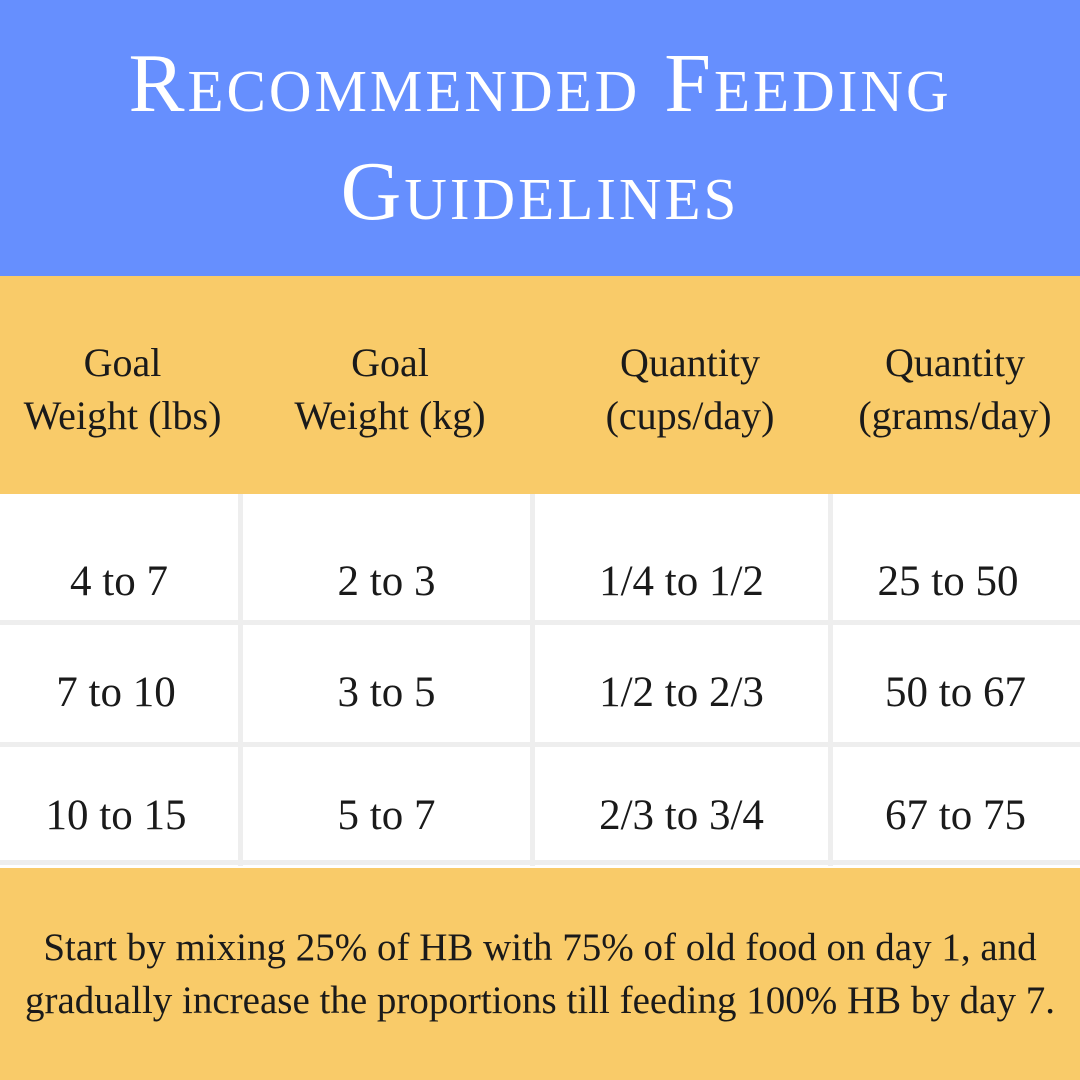 Image resolution: width=1080 pixels, height=1080 pixels. I want to click on table-cell: 25 to 50, so click(948, 581).